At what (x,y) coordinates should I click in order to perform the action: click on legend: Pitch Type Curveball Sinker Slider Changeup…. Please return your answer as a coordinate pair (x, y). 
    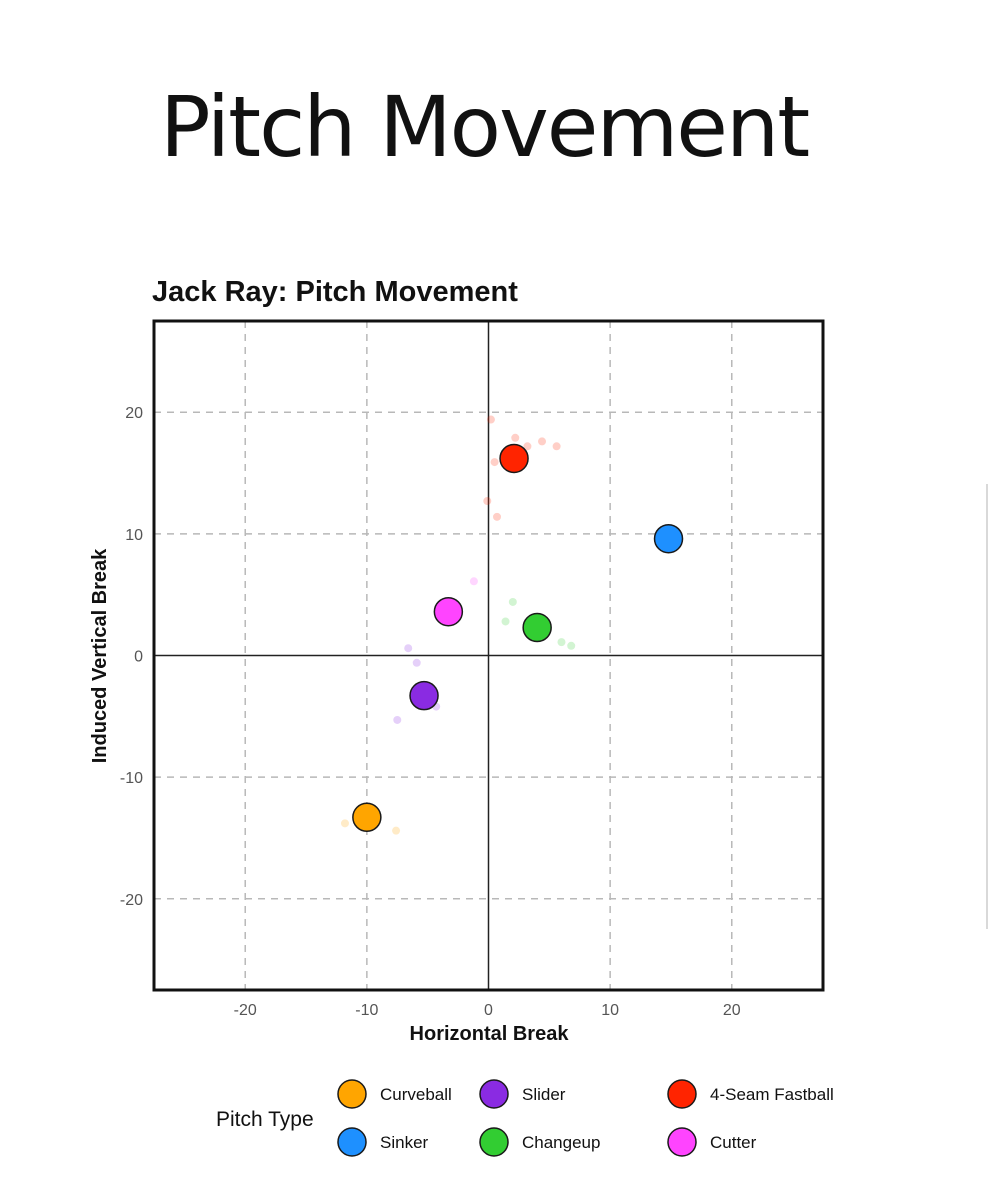
    Looking at the image, I should click on (525, 1118).